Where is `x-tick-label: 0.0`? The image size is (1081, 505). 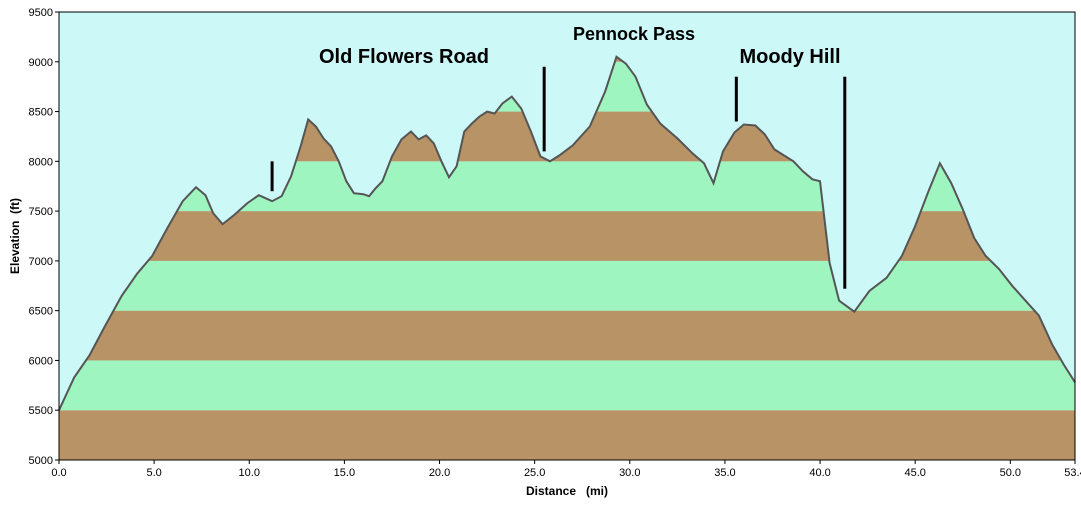
x-tick-label: 0.0 is located at coordinates (58, 473).